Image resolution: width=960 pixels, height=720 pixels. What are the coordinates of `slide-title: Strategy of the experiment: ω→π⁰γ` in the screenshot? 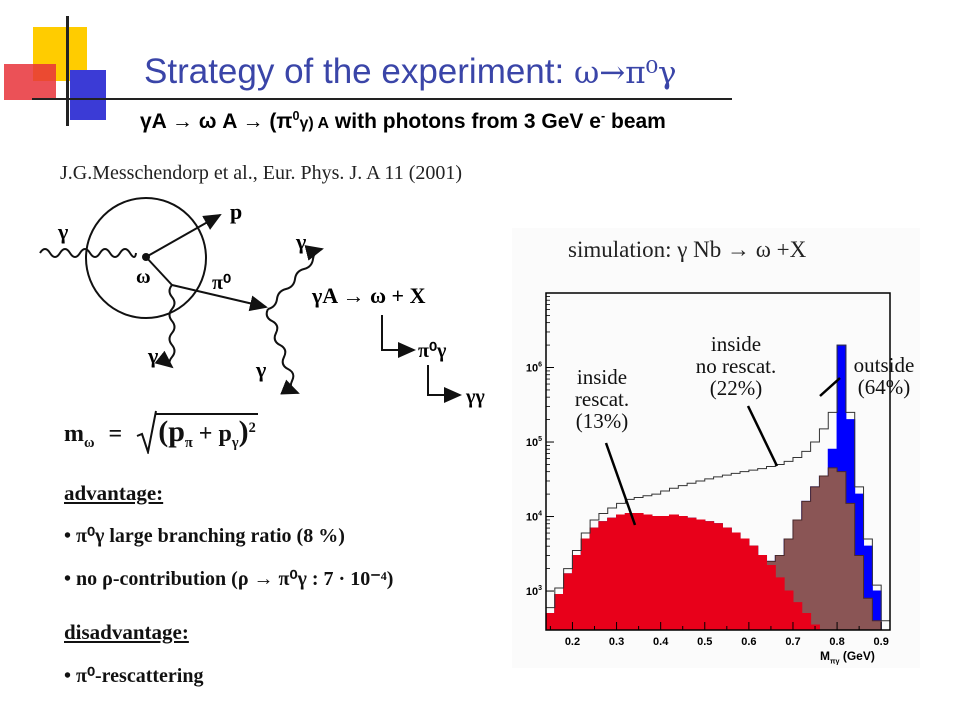 It's located at (410, 72).